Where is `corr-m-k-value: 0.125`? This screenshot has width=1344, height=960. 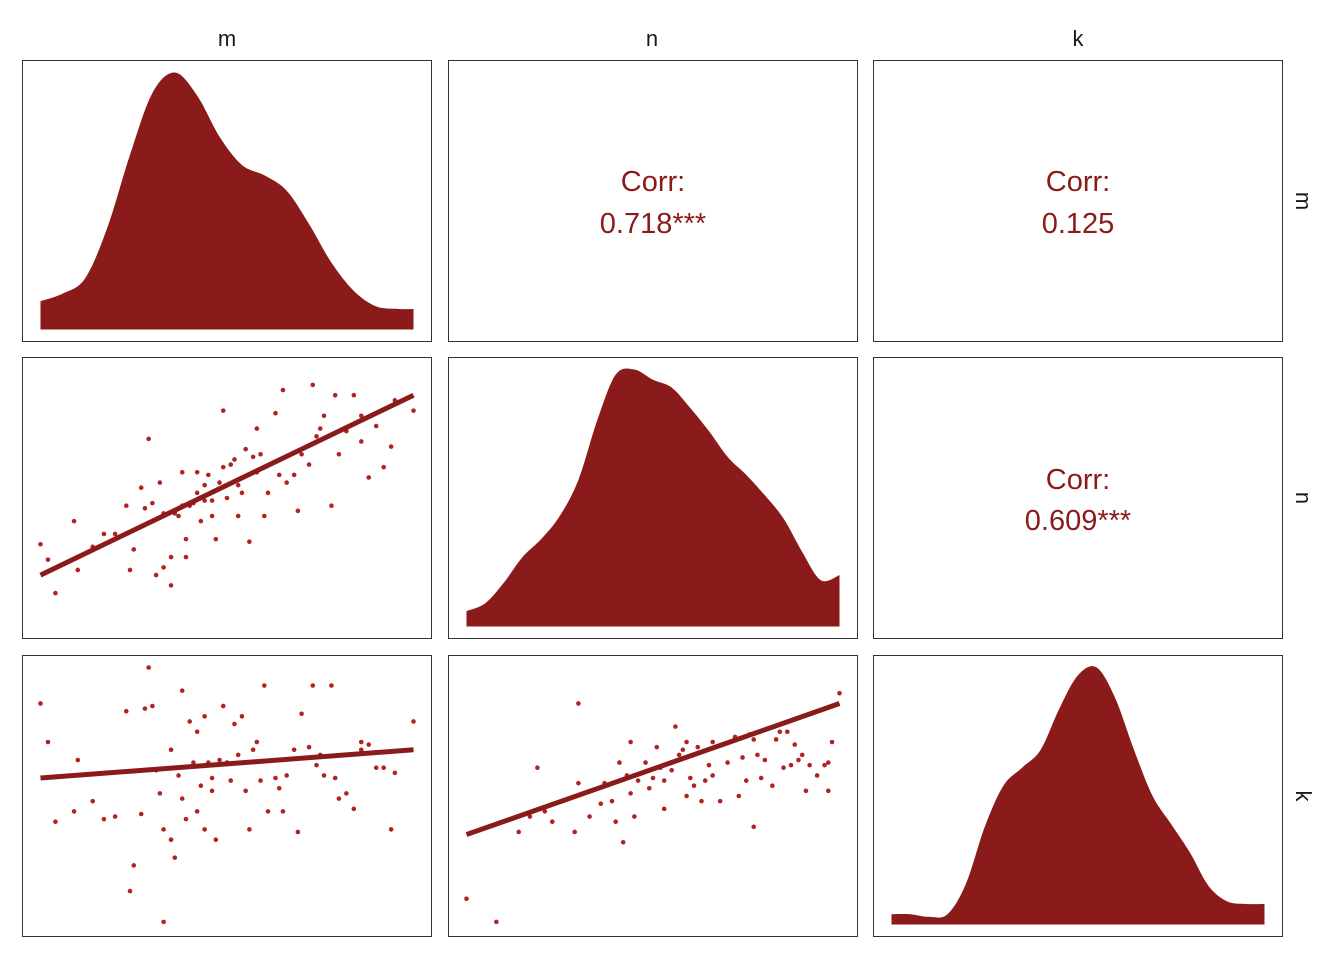
corr-m-k-value: 0.125 is located at coordinates (1078, 224).